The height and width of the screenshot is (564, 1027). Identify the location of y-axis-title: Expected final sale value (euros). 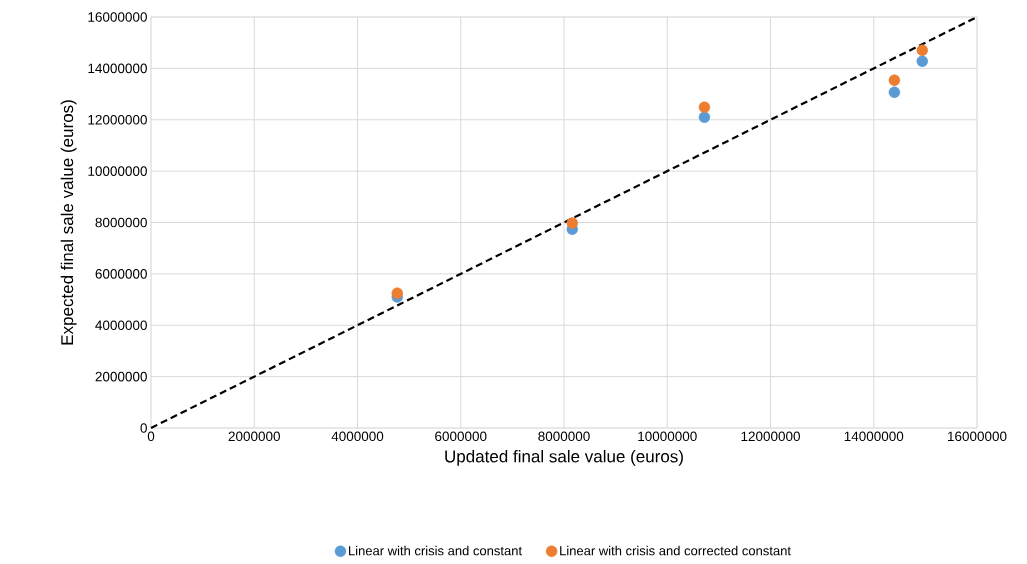
(68, 222).